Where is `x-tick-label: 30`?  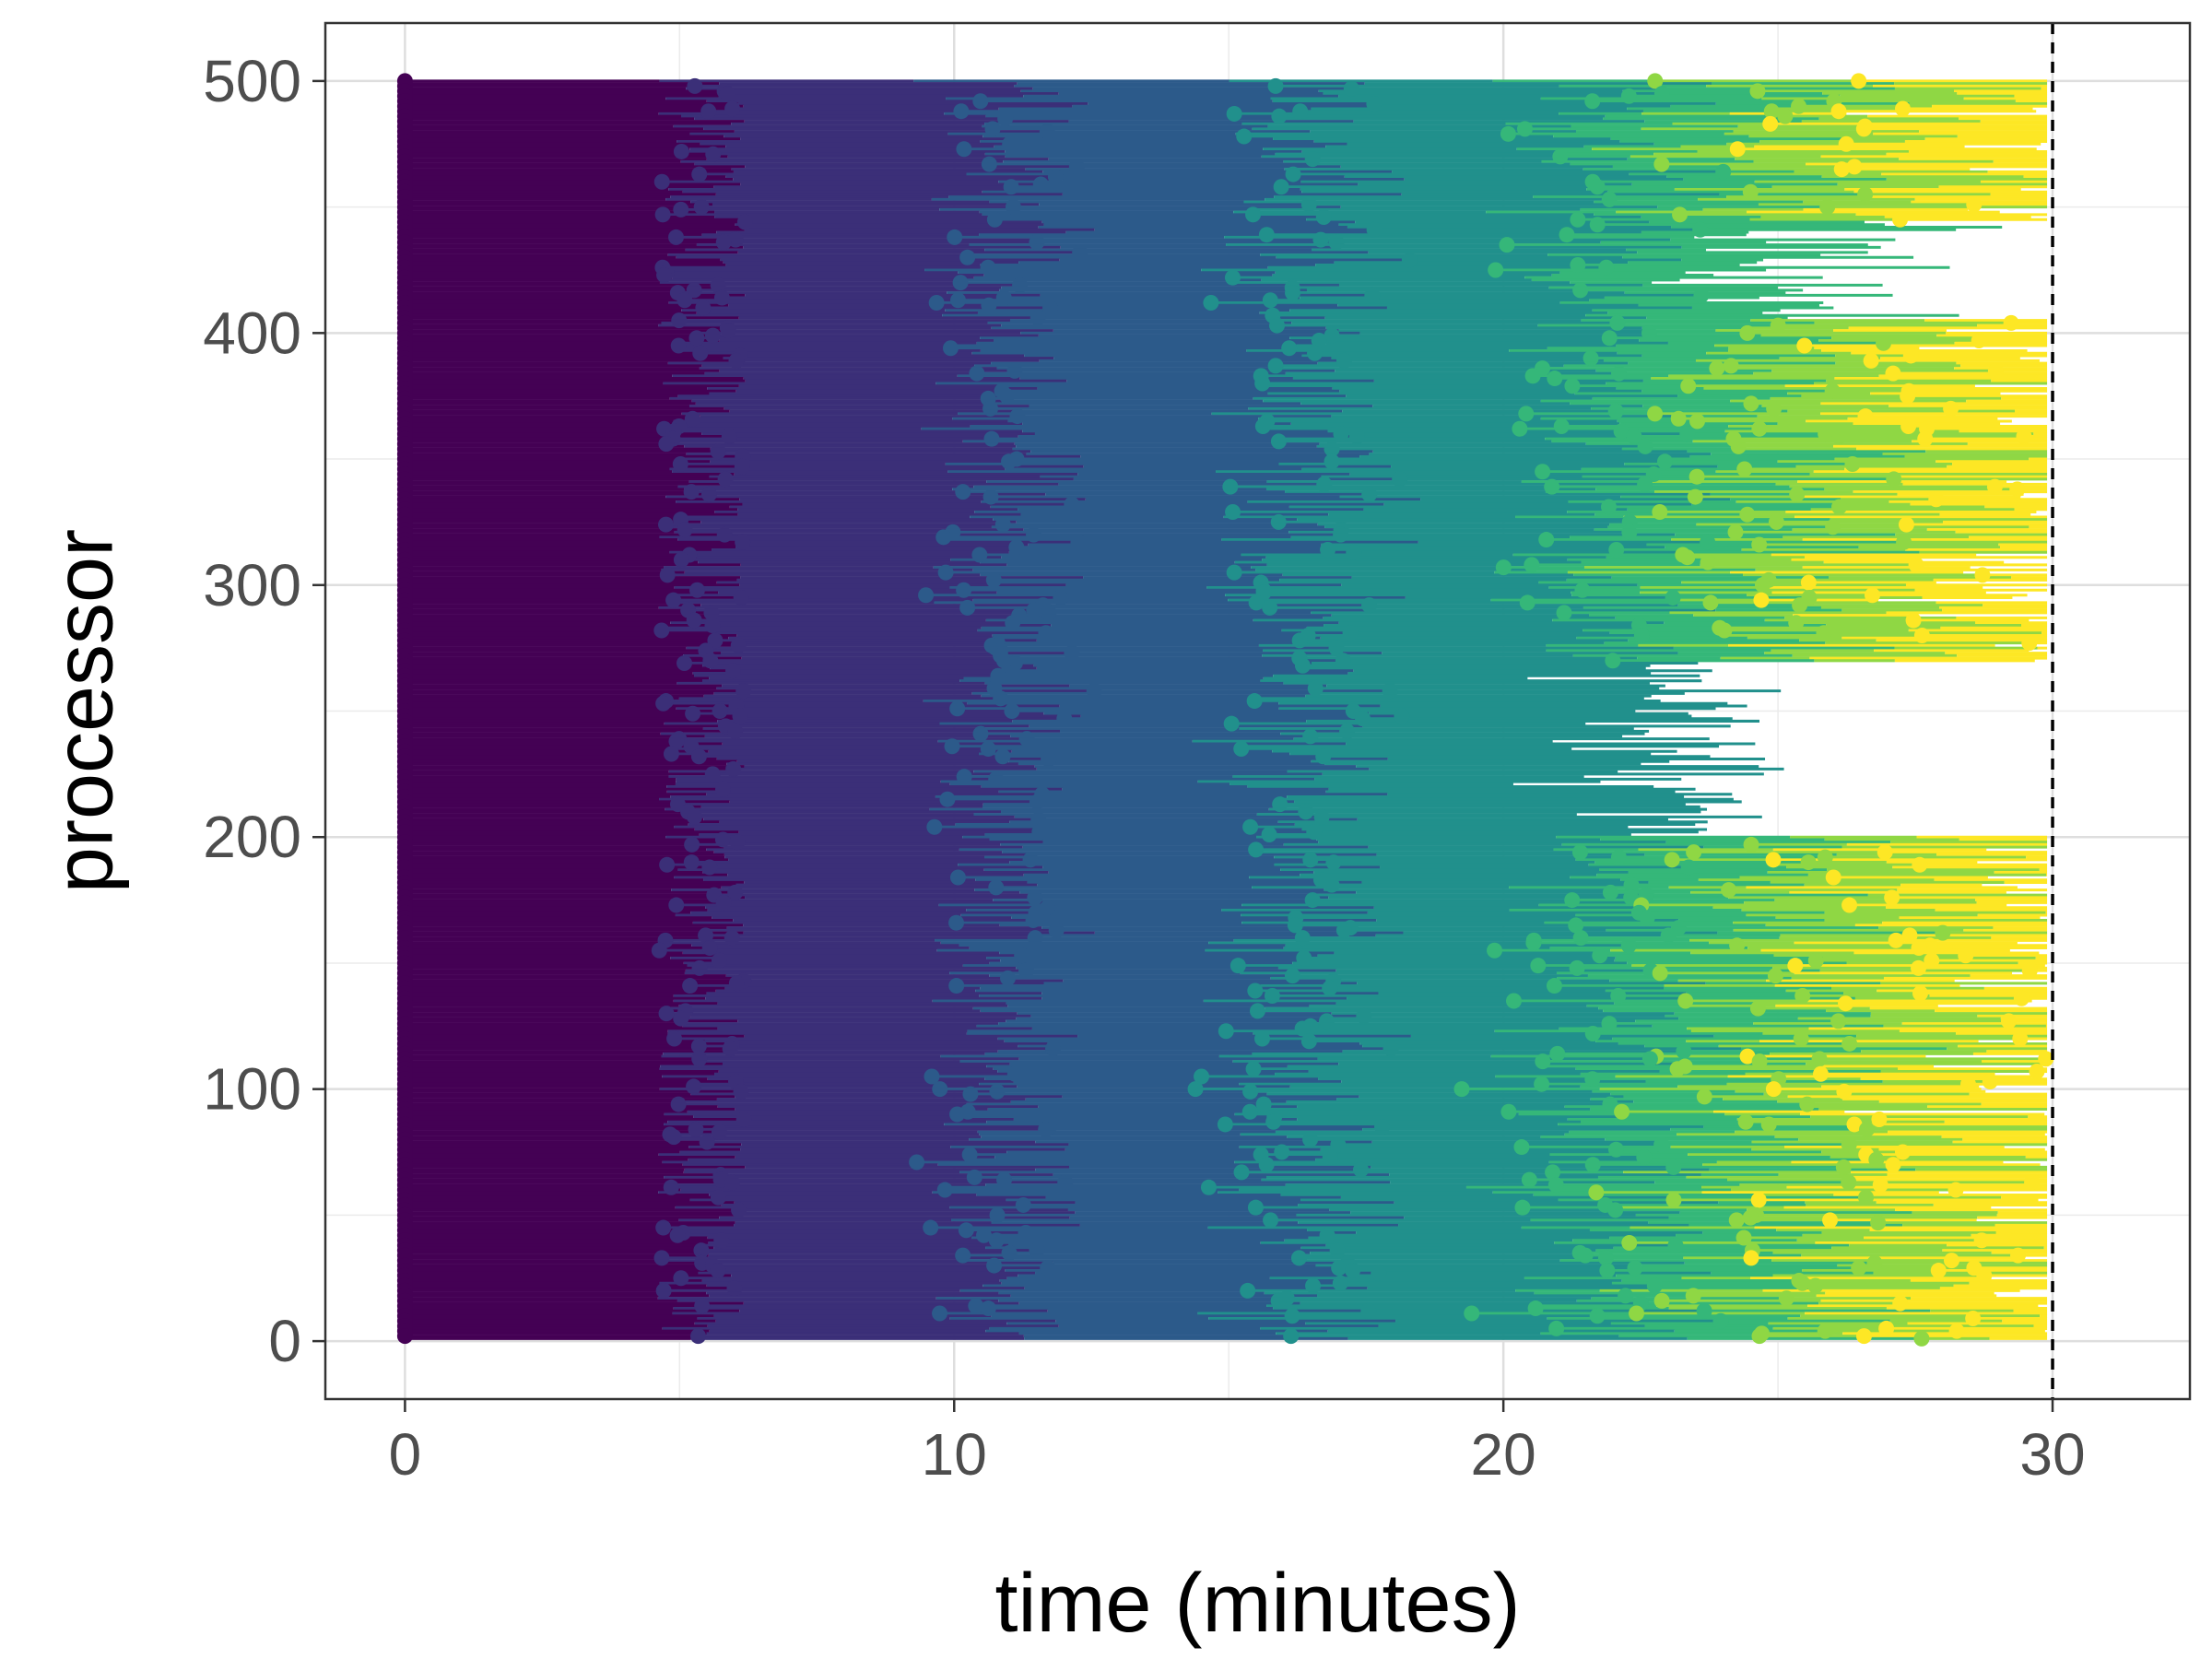
x-tick-label: 30 is located at coordinates (2052, 1454).